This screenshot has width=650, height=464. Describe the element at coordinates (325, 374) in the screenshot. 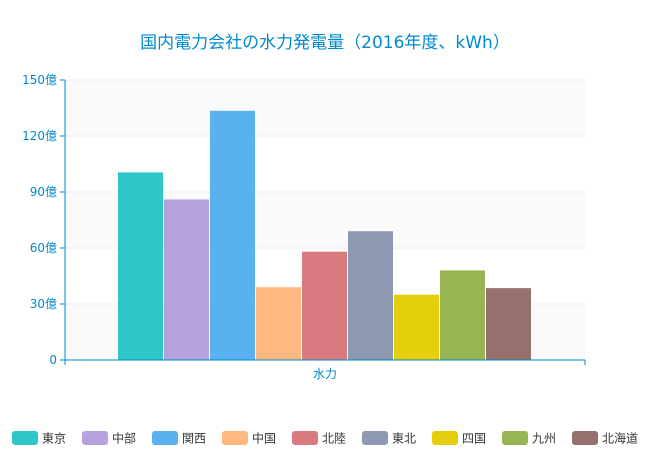

I see `x-tick-label: 水力` at that location.